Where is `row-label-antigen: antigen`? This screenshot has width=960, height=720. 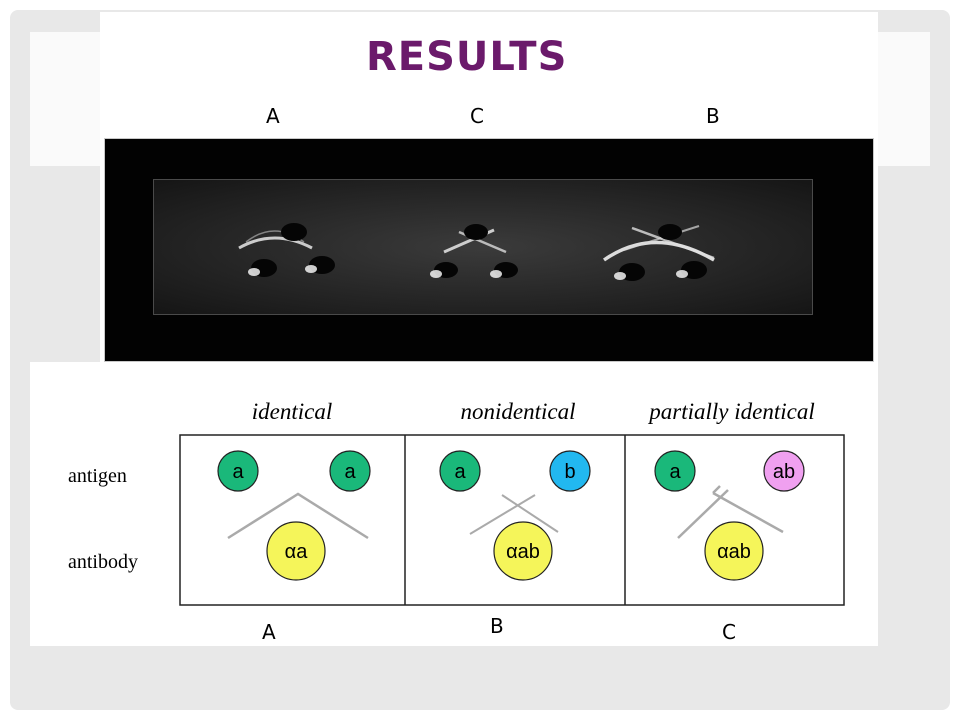 row-label-antigen: antigen is located at coordinates (97, 476).